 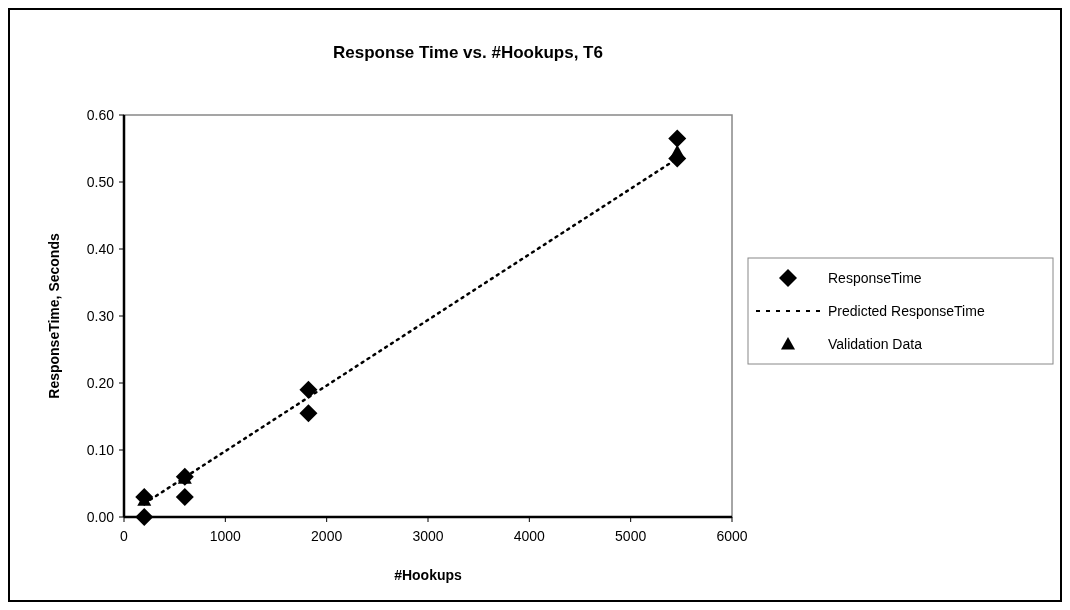 What do you see at coordinates (100, 249) in the screenshot?
I see `y-tick-label: 0.40` at bounding box center [100, 249].